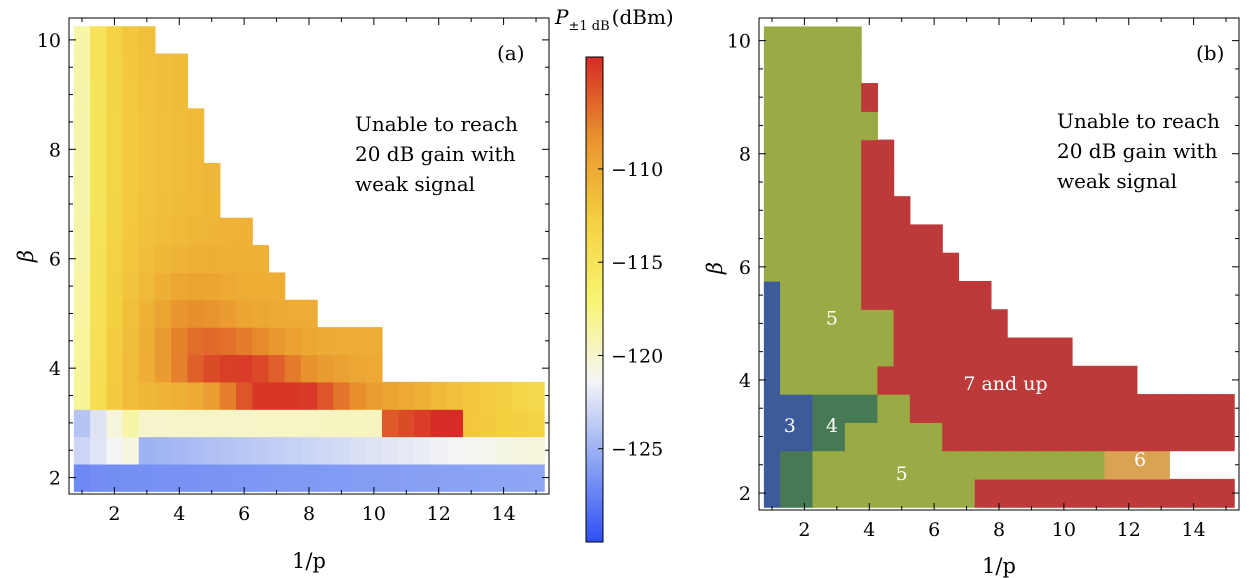 This screenshot has width=1249, height=578. I want to click on region-label: 4, so click(832, 426).